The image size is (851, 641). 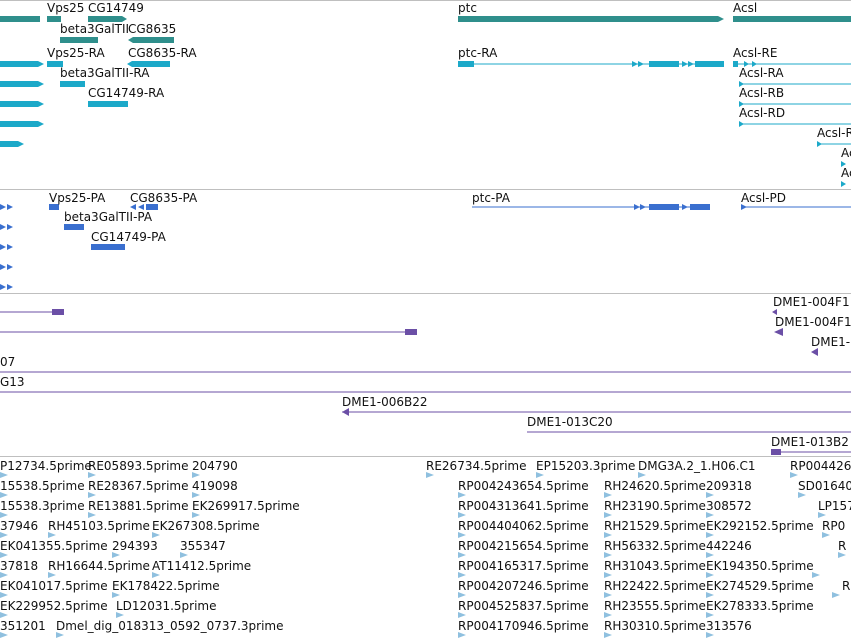 What do you see at coordinates (23, 626) in the screenshot?
I see `est-label: 351201` at bounding box center [23, 626].